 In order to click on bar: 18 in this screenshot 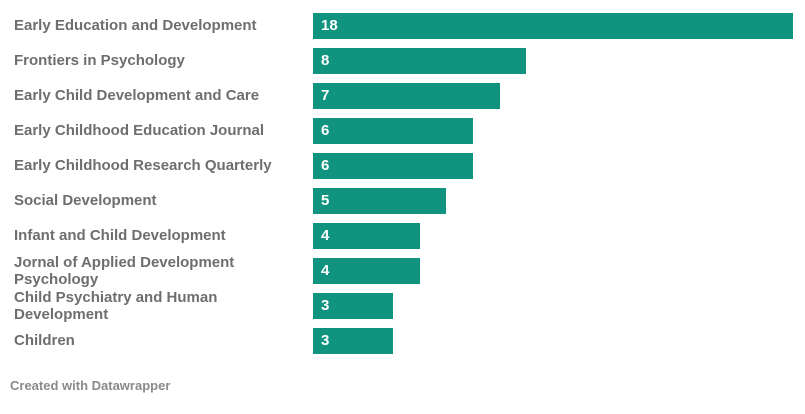, I will do `click(553, 25)`.